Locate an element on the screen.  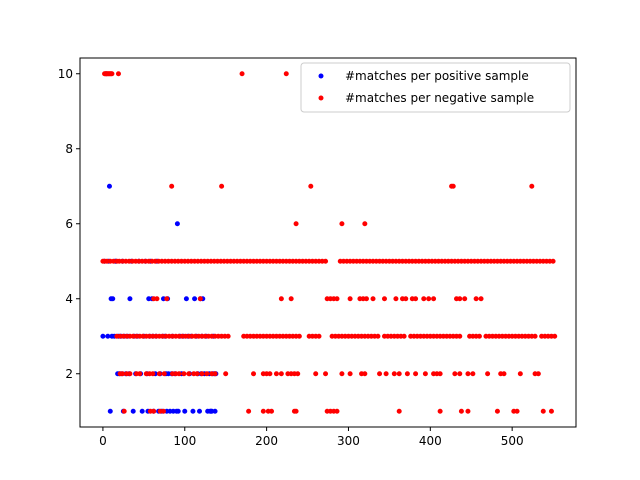
x-tick-label: 400 is located at coordinates (430, 441).